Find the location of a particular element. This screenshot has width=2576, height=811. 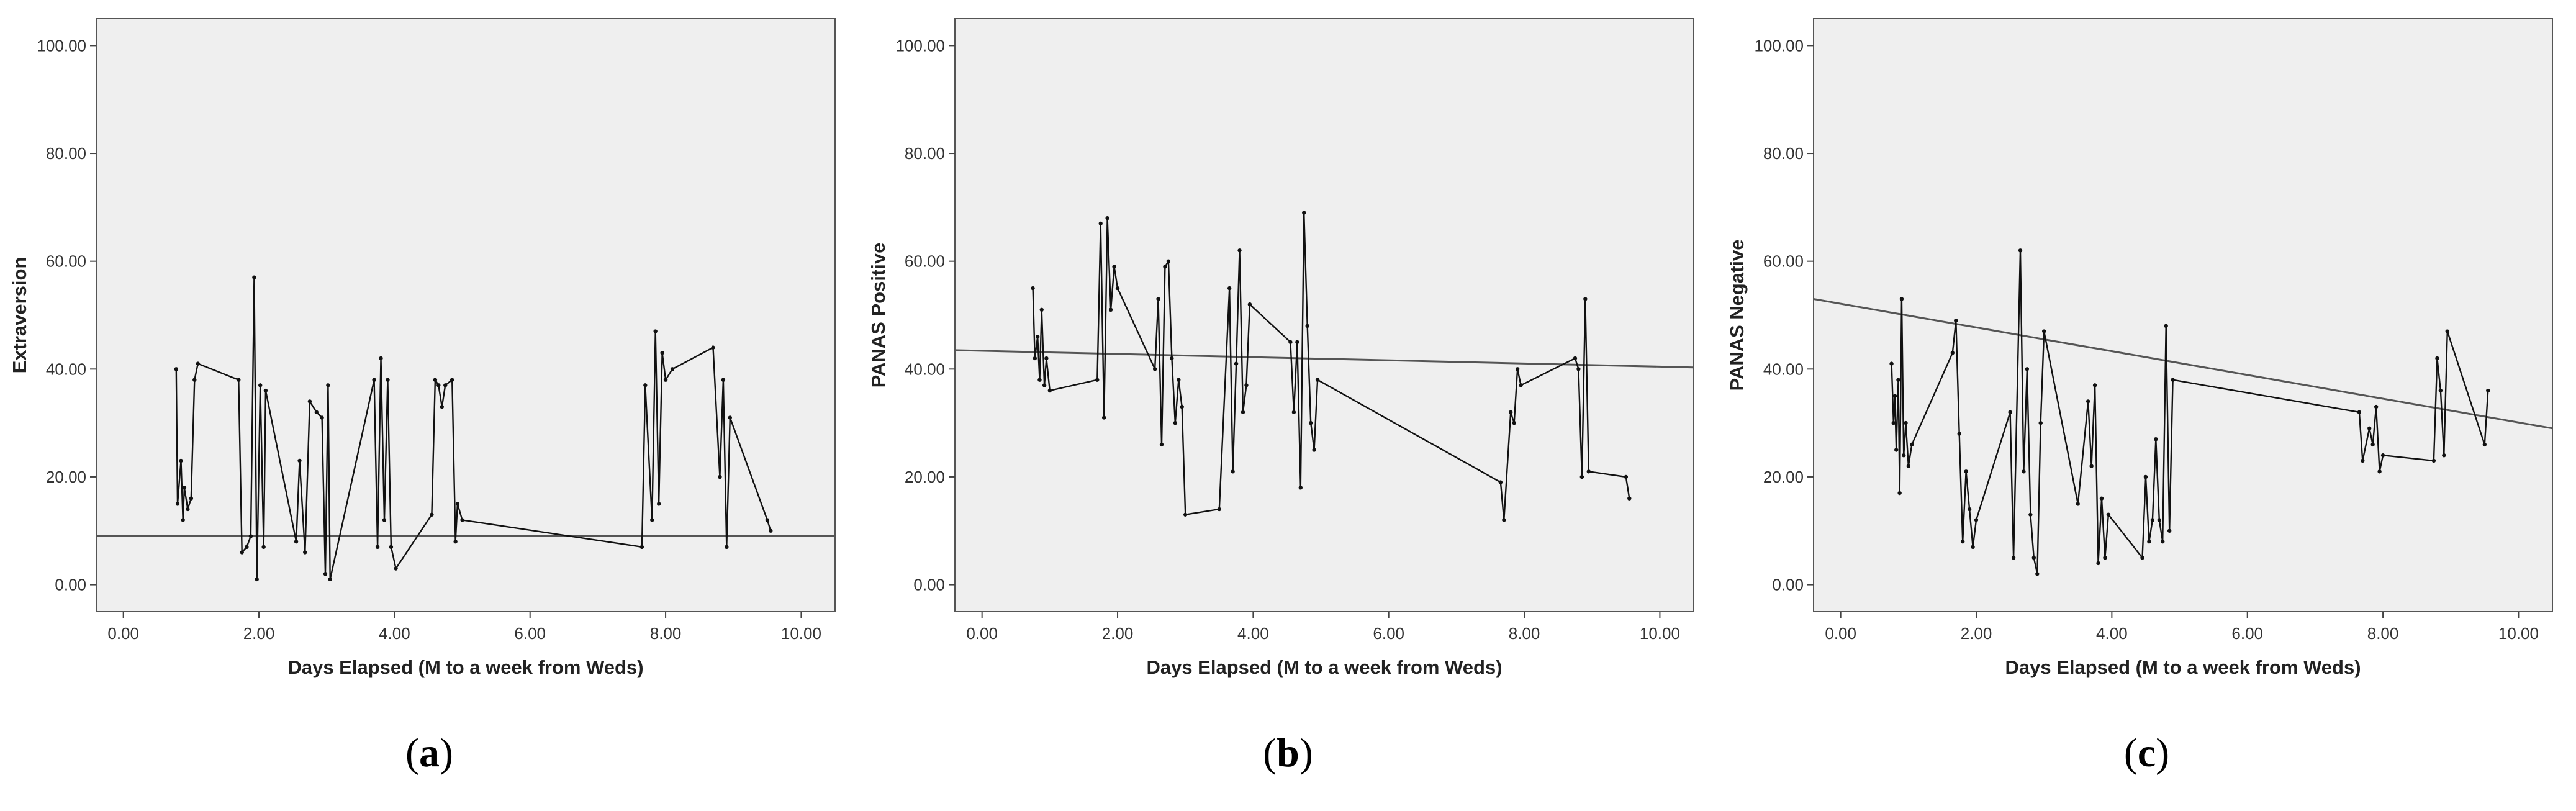

x-tick-label: 0.00 is located at coordinates (1840, 633).